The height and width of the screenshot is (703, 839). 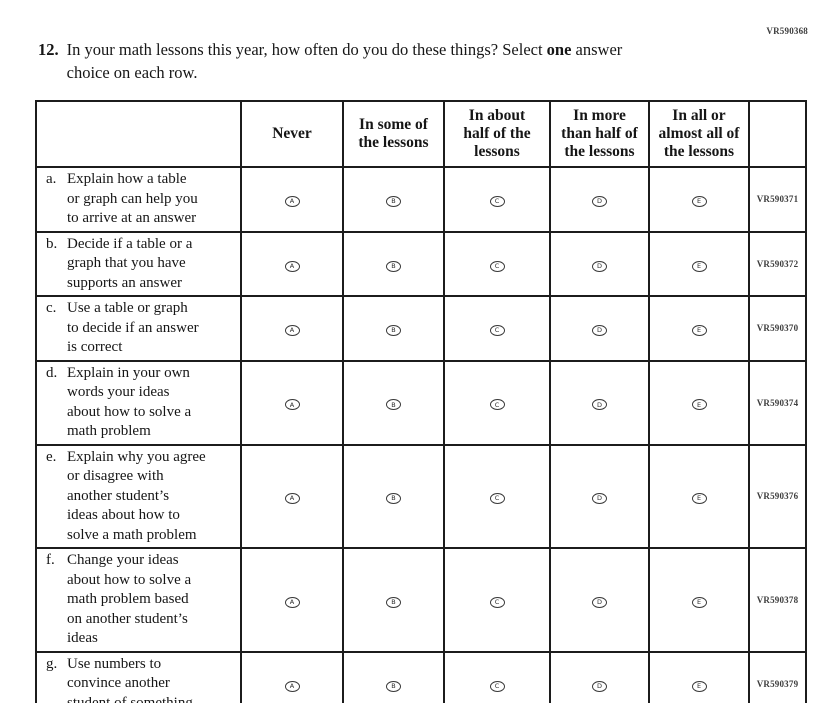 I want to click on question-text-after: answer choice on each row., so click(x=344, y=61).